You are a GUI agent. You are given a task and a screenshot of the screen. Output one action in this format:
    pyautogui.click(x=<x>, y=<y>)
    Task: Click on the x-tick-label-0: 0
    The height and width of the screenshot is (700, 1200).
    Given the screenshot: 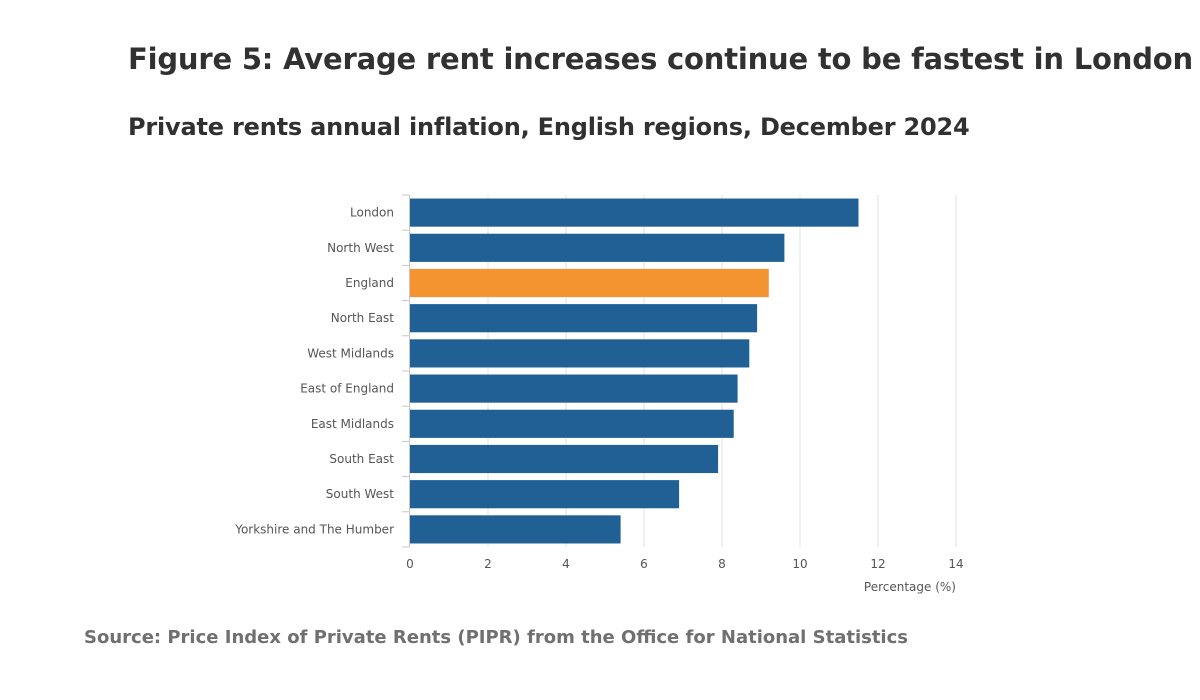 What is the action you would take?
    pyautogui.click(x=410, y=564)
    